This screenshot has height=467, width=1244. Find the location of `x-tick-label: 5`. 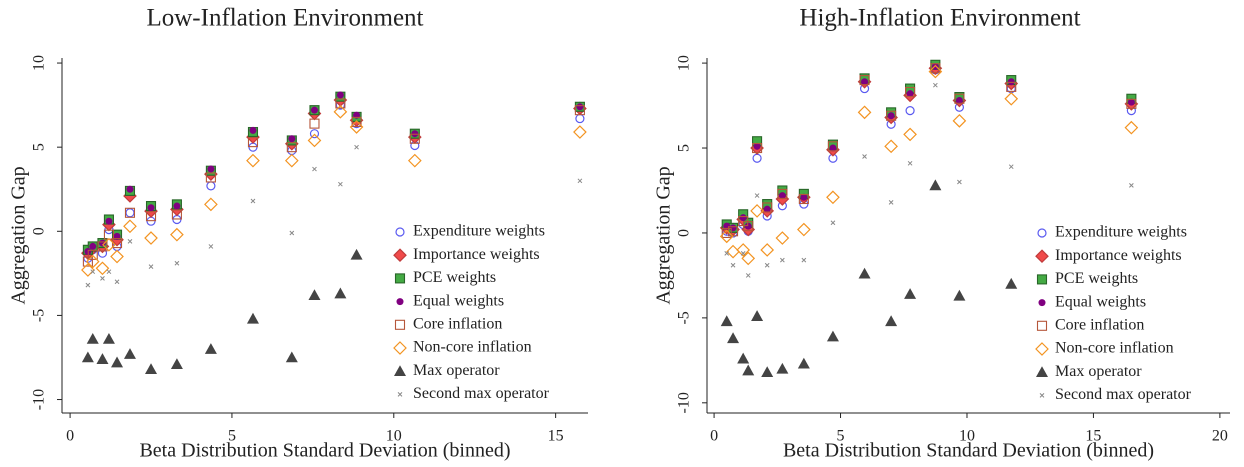

x-tick-label: 5 is located at coordinates (841, 436).